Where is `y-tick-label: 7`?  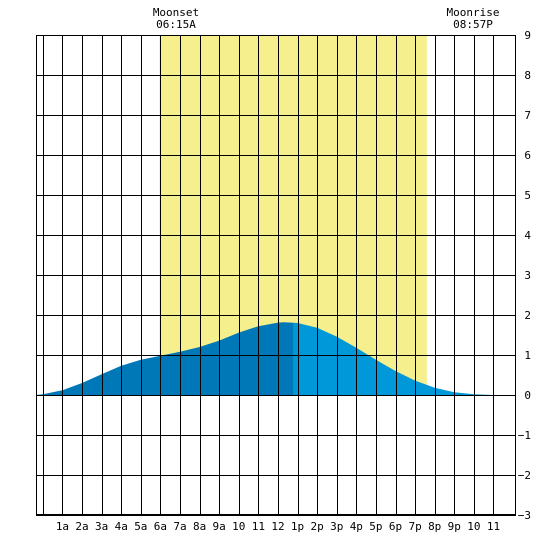 y-tick-label: 7 is located at coordinates (527, 115).